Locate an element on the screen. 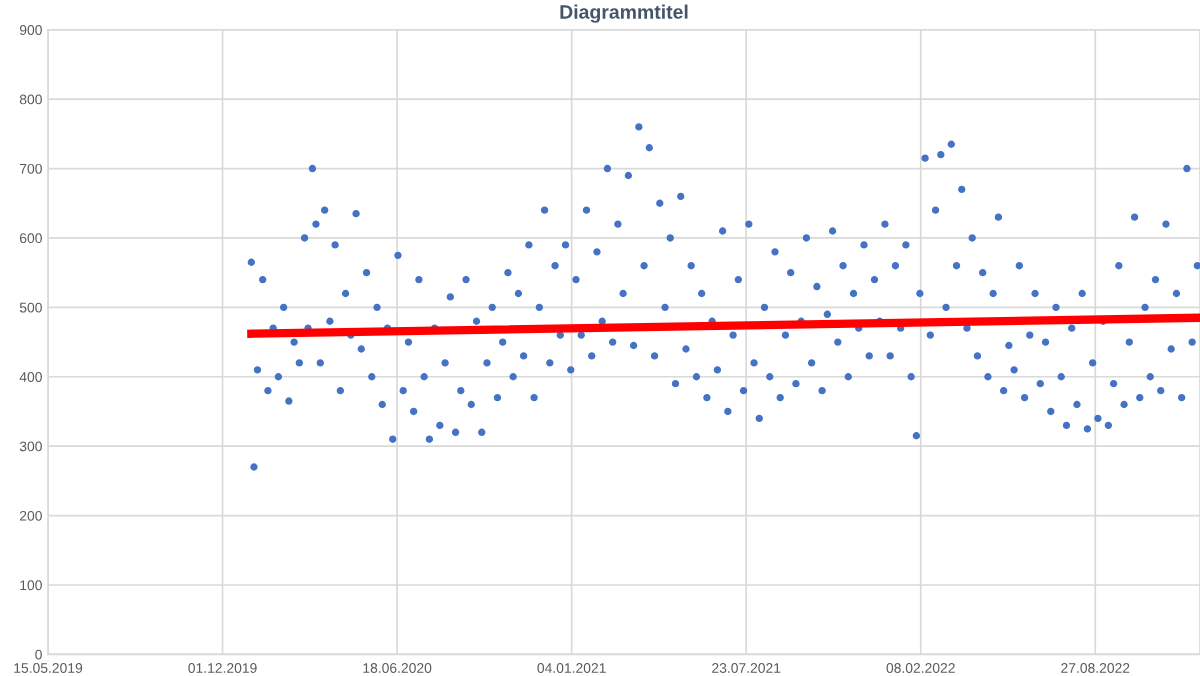 The image size is (1200, 676). chart-title: Diagrammtitel is located at coordinates (624, 13).